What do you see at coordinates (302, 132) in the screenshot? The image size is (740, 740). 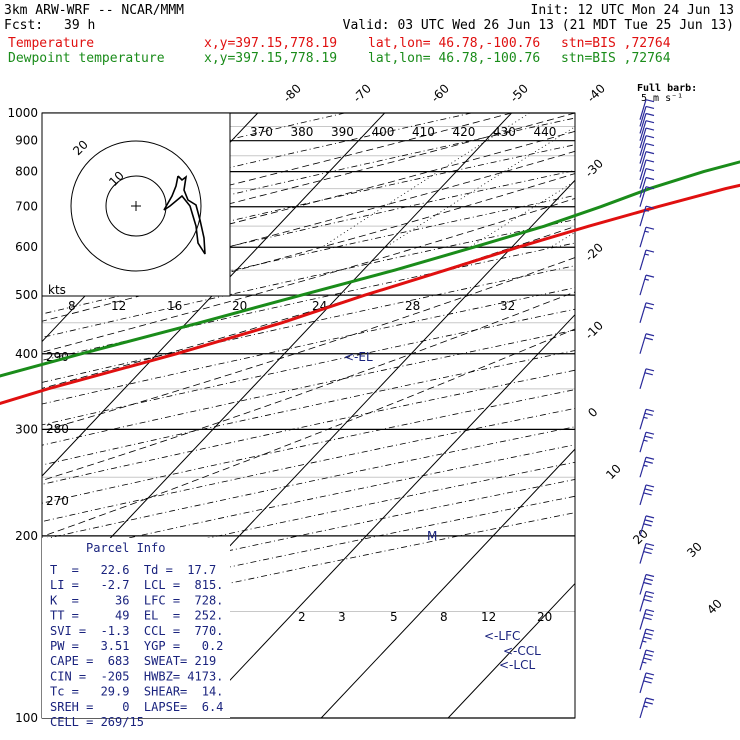 I see `theta-label: 380` at bounding box center [302, 132].